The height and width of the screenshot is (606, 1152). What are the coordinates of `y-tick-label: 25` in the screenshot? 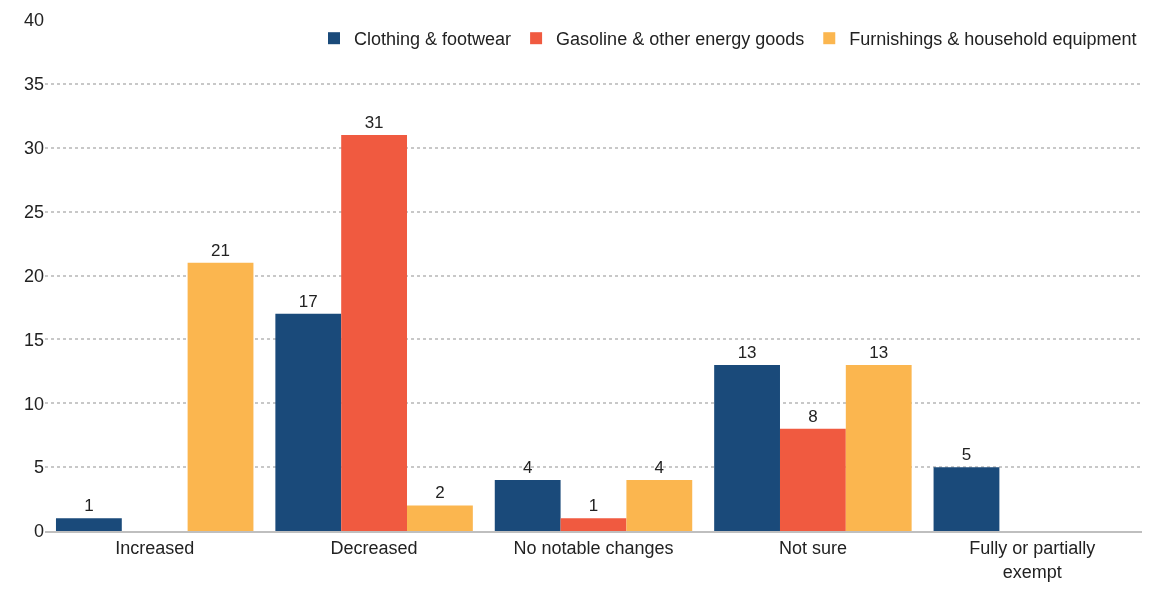 It's located at (33, 211).